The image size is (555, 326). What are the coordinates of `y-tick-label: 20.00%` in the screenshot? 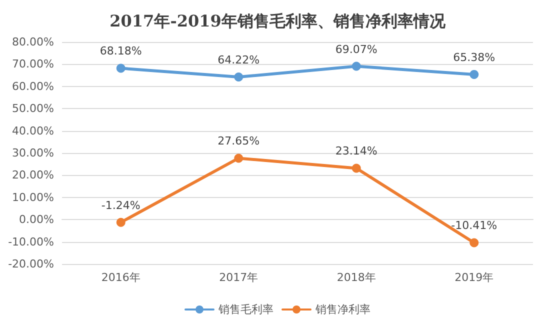 It's located at (33, 175).